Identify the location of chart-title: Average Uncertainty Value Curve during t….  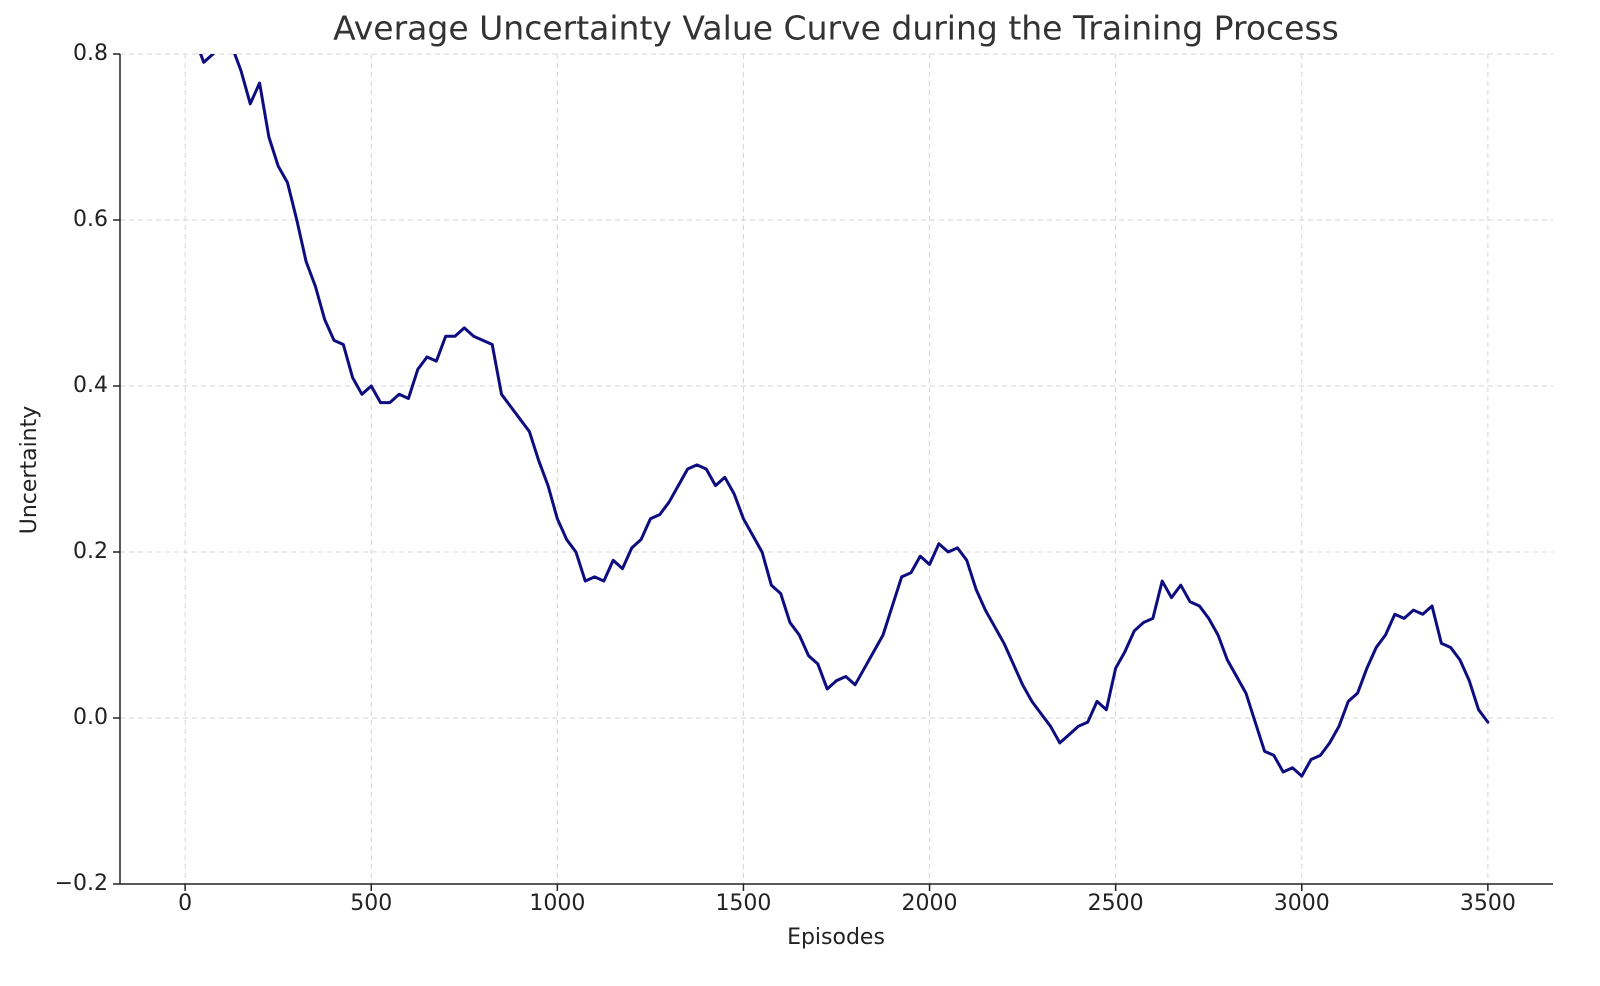
(836, 28).